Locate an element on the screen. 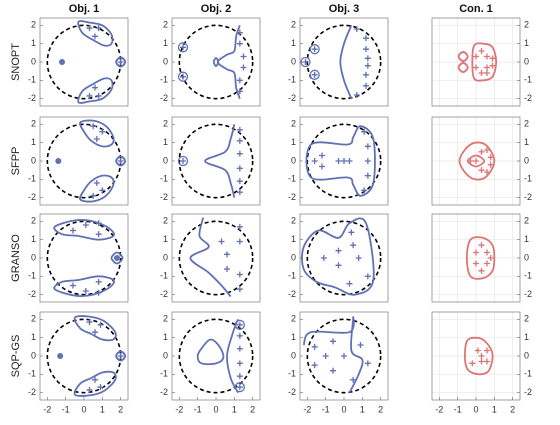 The image size is (560, 425). panel: -2 -1 0 1 2 Con. 1 is located at coordinates (481, 55).